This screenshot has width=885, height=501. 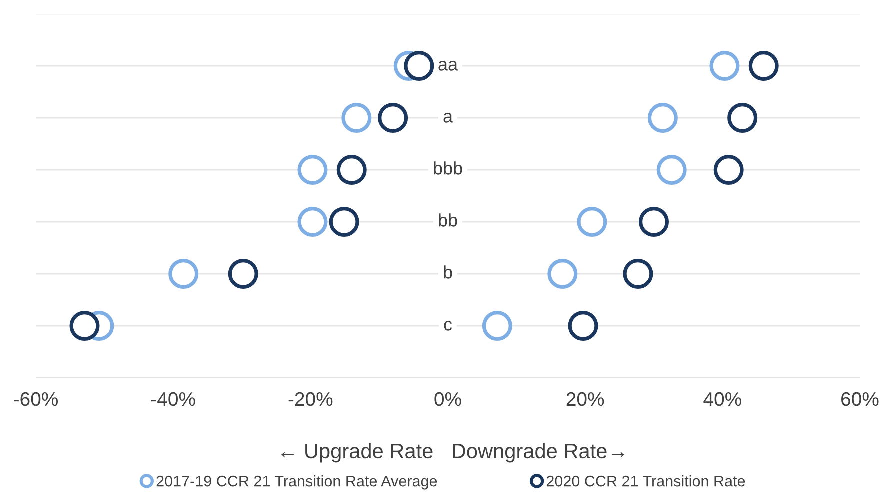 I want to click on y-tick-label: a, so click(x=449, y=117).